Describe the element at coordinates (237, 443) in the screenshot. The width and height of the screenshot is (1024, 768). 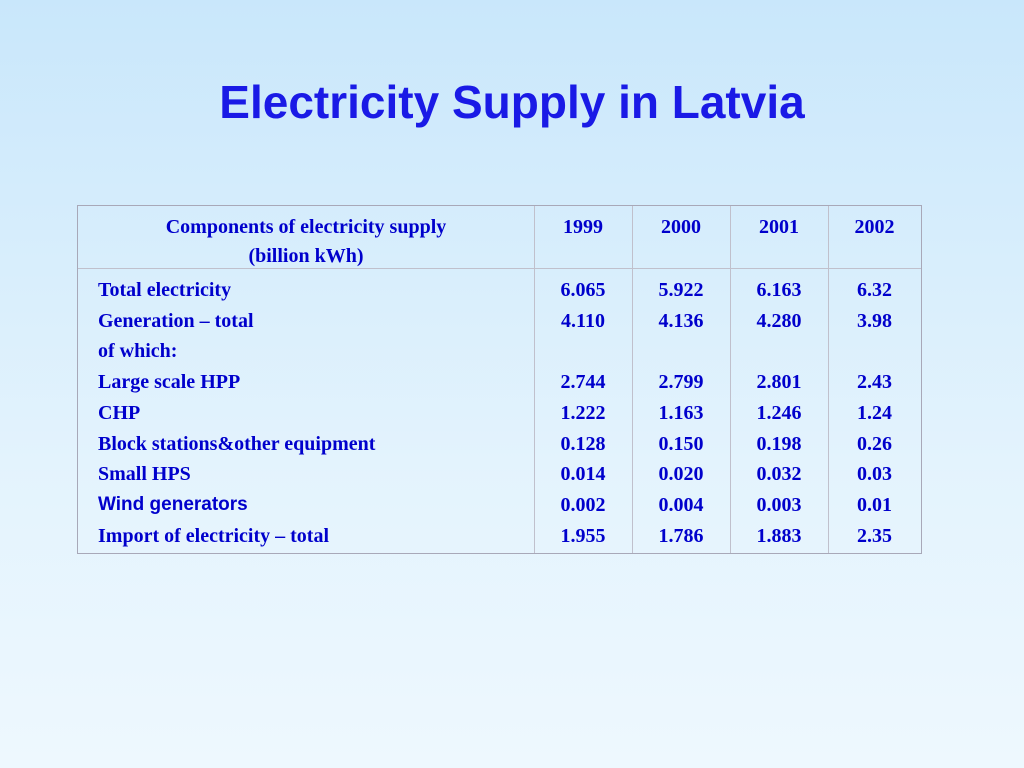
I see `row-label: Block stations&other equipment` at that location.